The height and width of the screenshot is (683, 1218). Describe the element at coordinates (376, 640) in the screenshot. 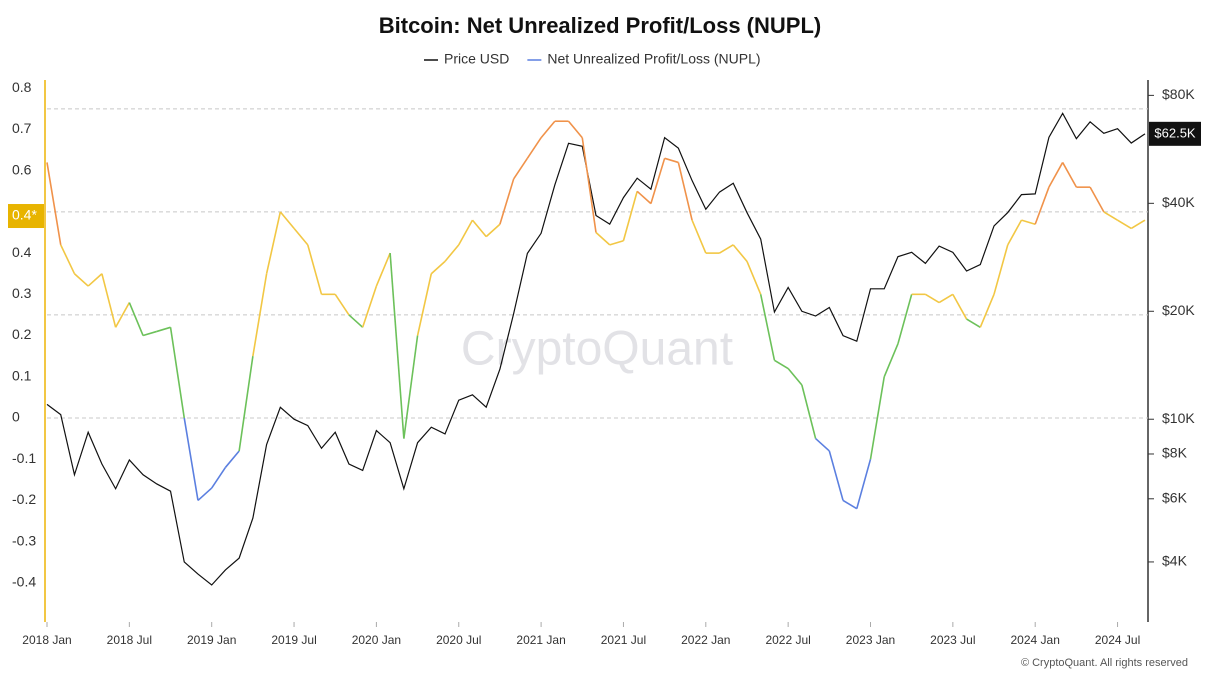

I see `x-tick-label: 2020 Jan` at that location.